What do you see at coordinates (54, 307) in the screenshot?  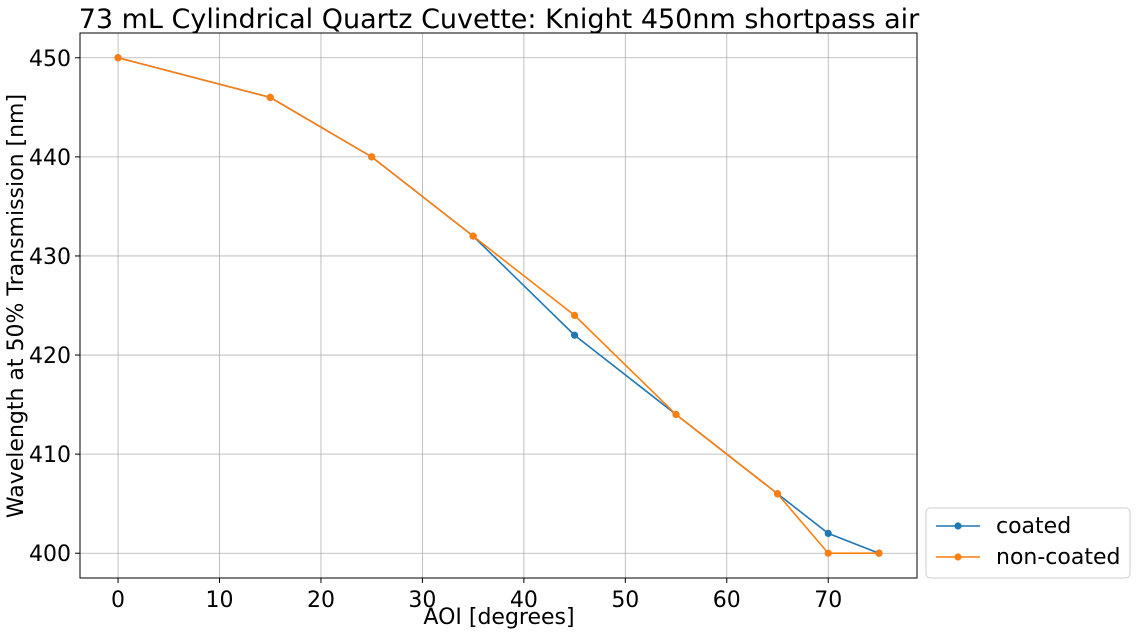 I see `y-axis-ticks: 400 410 420 430 440 450` at bounding box center [54, 307].